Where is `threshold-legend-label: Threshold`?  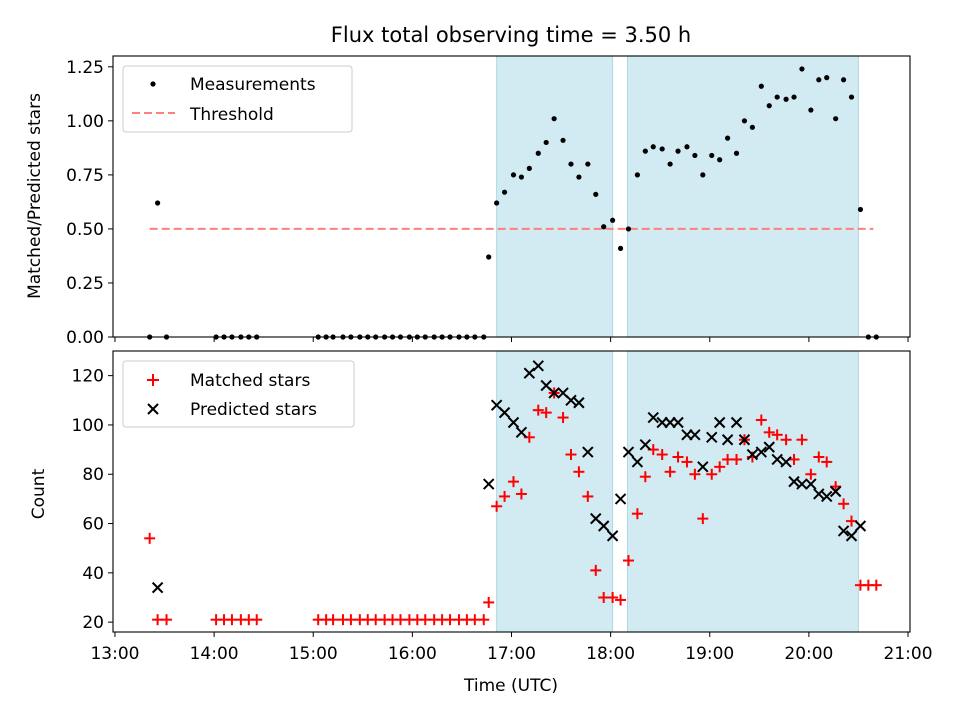
threshold-legend-label: Threshold is located at coordinates (231, 115).